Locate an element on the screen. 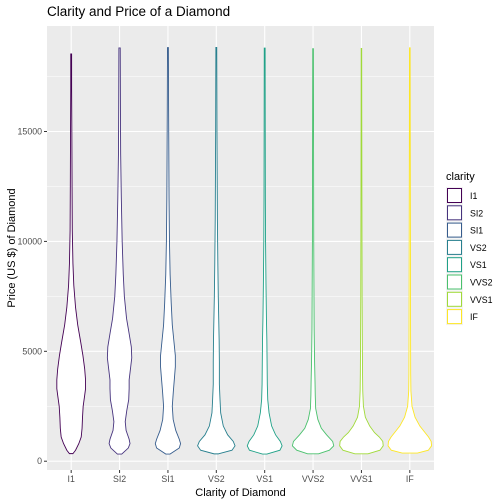  violin-si1 is located at coordinates (168, 251).